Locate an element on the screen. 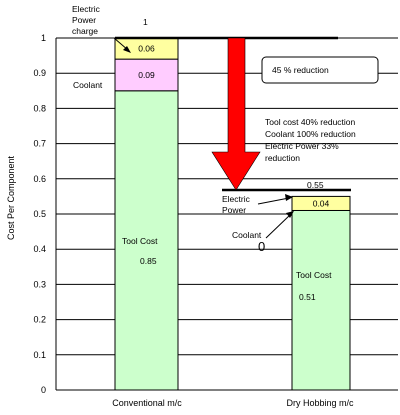  y-tick-label: 0.2 is located at coordinates (39, 320).